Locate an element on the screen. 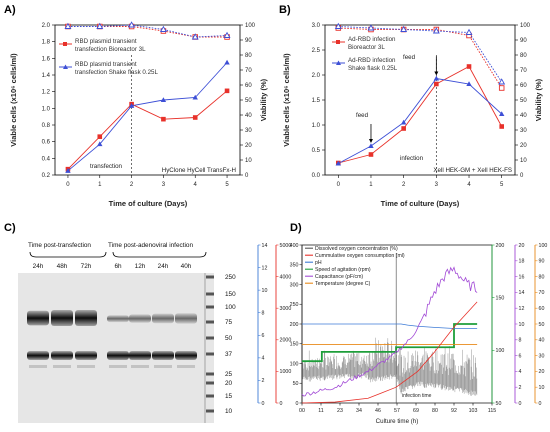 This screenshot has width=550, height=432. annotation-medium-a: HyClone HyCell TransFx-H is located at coordinates (199, 170).